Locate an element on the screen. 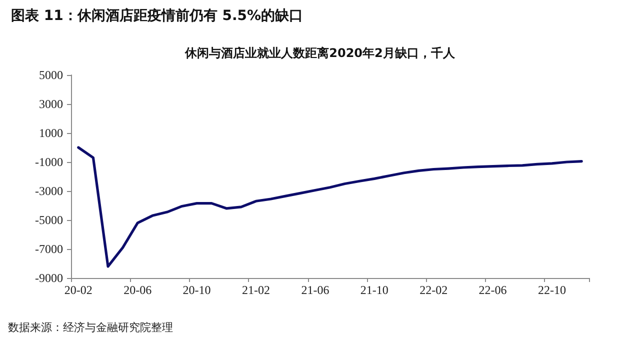 This screenshot has width=640, height=342. x-tick-label: 21-10 is located at coordinates (374, 290).